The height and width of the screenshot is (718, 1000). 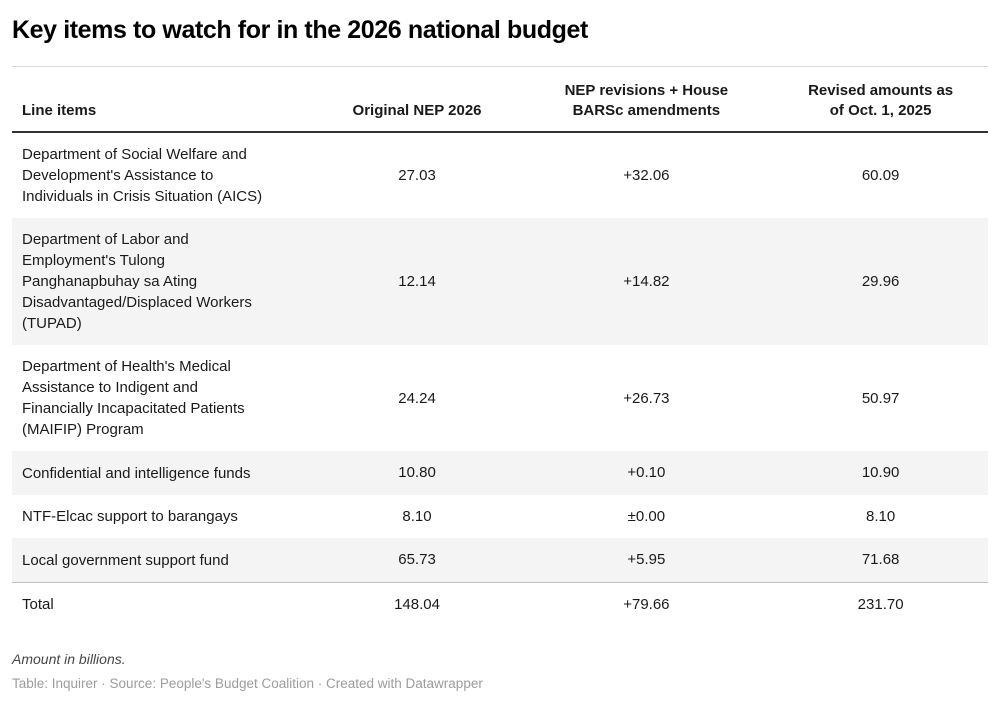 What do you see at coordinates (417, 560) in the screenshot?
I see `cell-original-nep: 65.73` at bounding box center [417, 560].